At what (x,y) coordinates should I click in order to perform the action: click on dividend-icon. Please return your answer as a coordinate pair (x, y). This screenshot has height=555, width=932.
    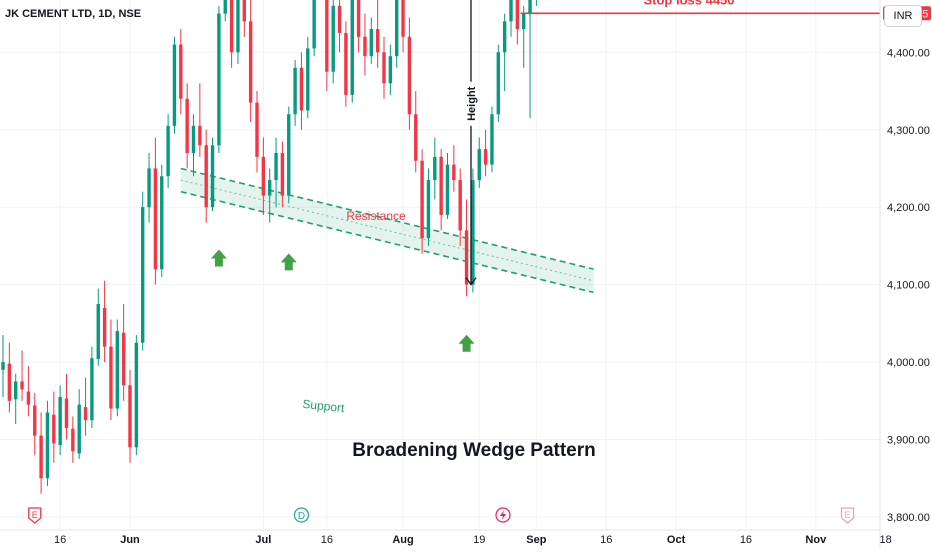
    Looking at the image, I should click on (301, 515).